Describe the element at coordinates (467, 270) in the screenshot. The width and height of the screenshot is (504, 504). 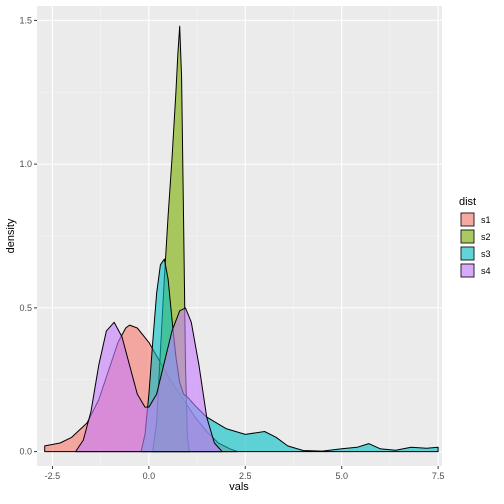
I see `legend-swatch-s4` at that location.